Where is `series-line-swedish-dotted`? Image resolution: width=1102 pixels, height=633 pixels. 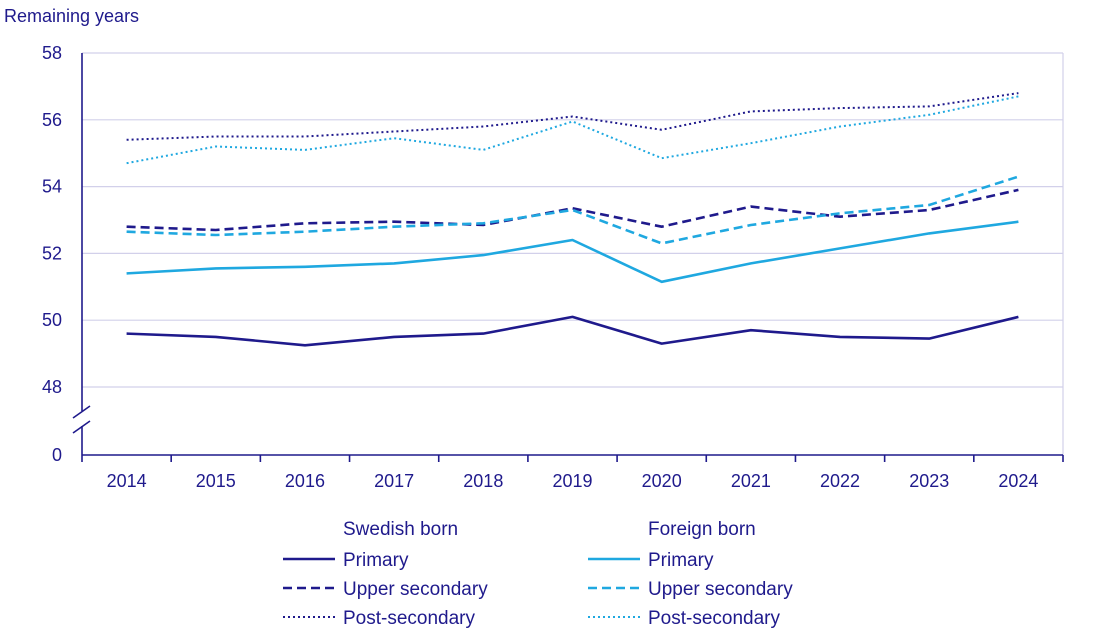
series-line-swedish-dotted is located at coordinates (572, 116).